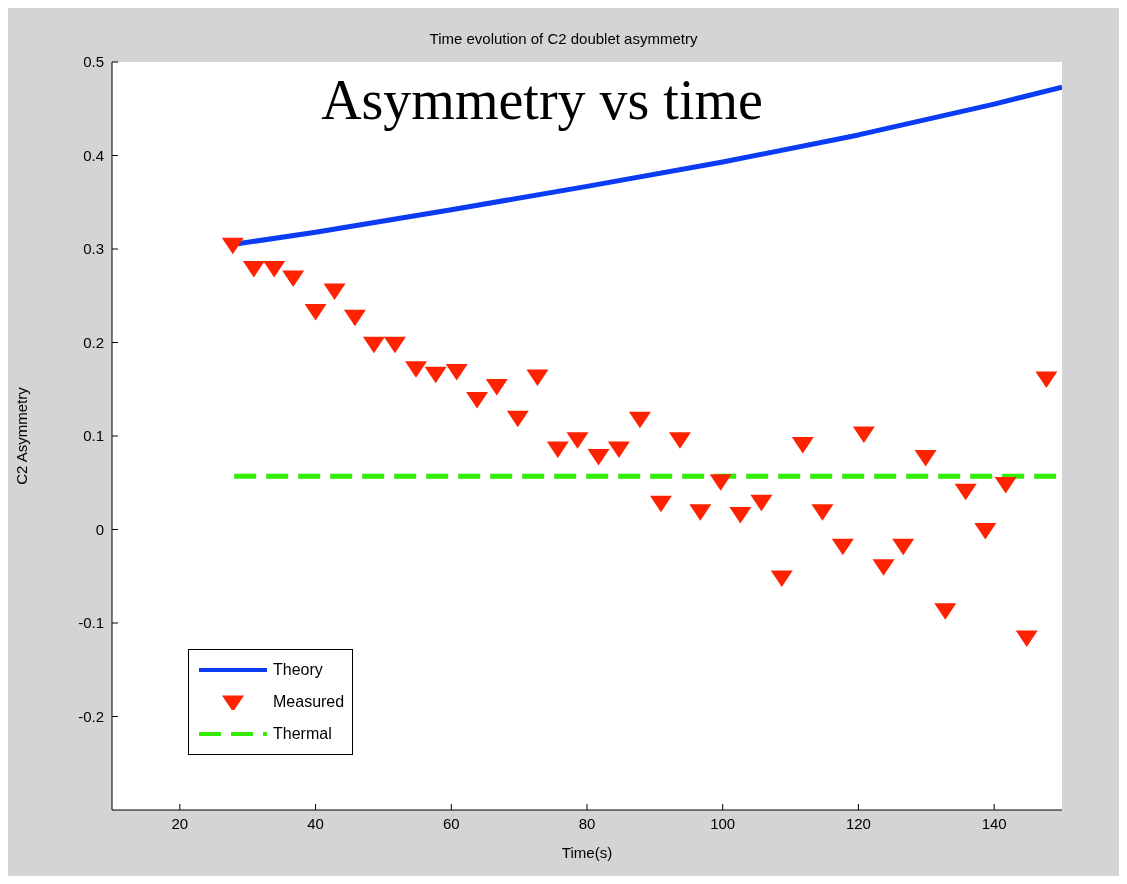 The width and height of the screenshot is (1127, 884). I want to click on y-tick-label: 0.4, so click(93, 155).